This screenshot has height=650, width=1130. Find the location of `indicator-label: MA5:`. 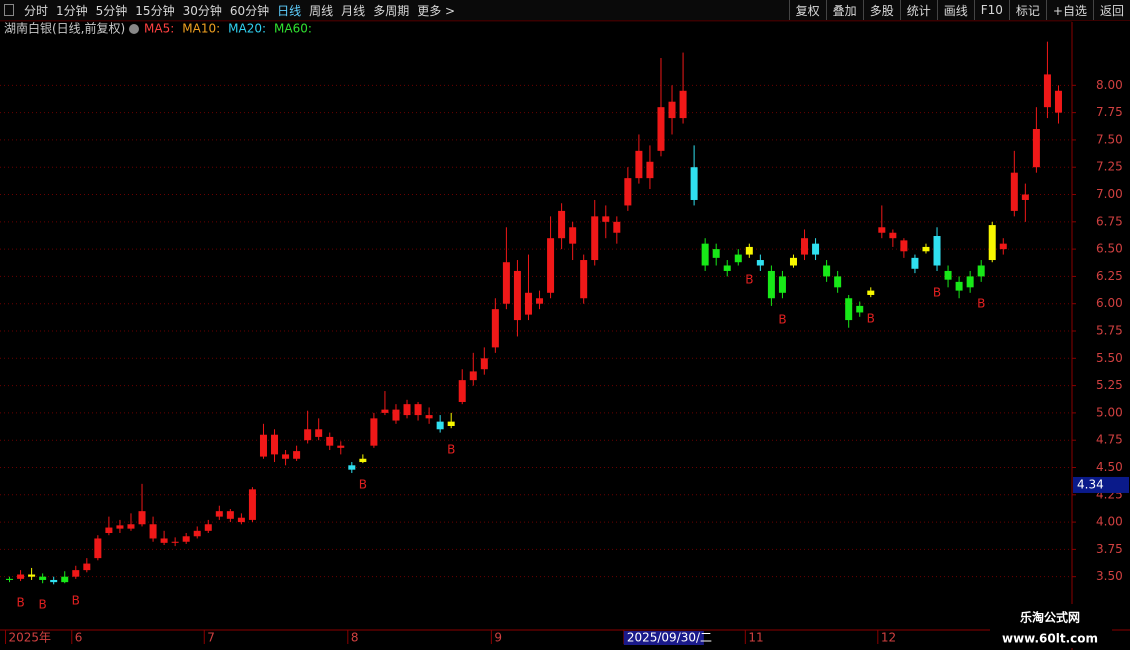

indicator-label: MA5: is located at coordinates (159, 29).